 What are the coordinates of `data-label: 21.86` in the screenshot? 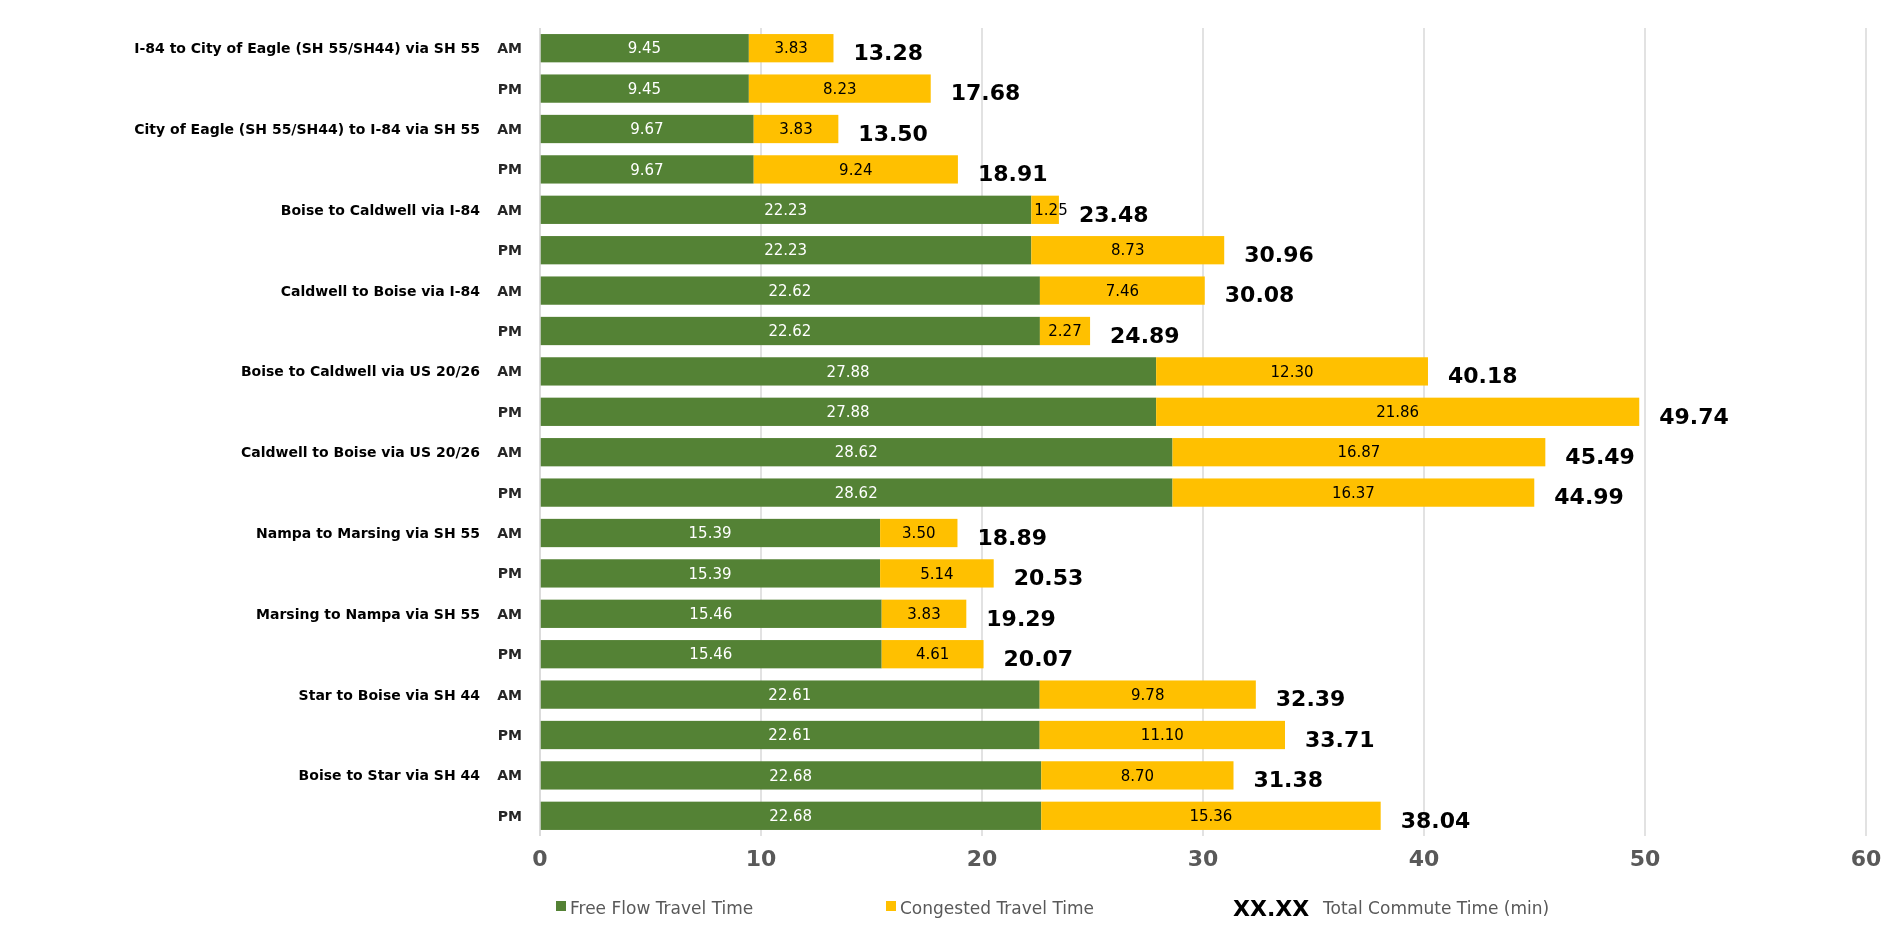 It's located at (1398, 412).